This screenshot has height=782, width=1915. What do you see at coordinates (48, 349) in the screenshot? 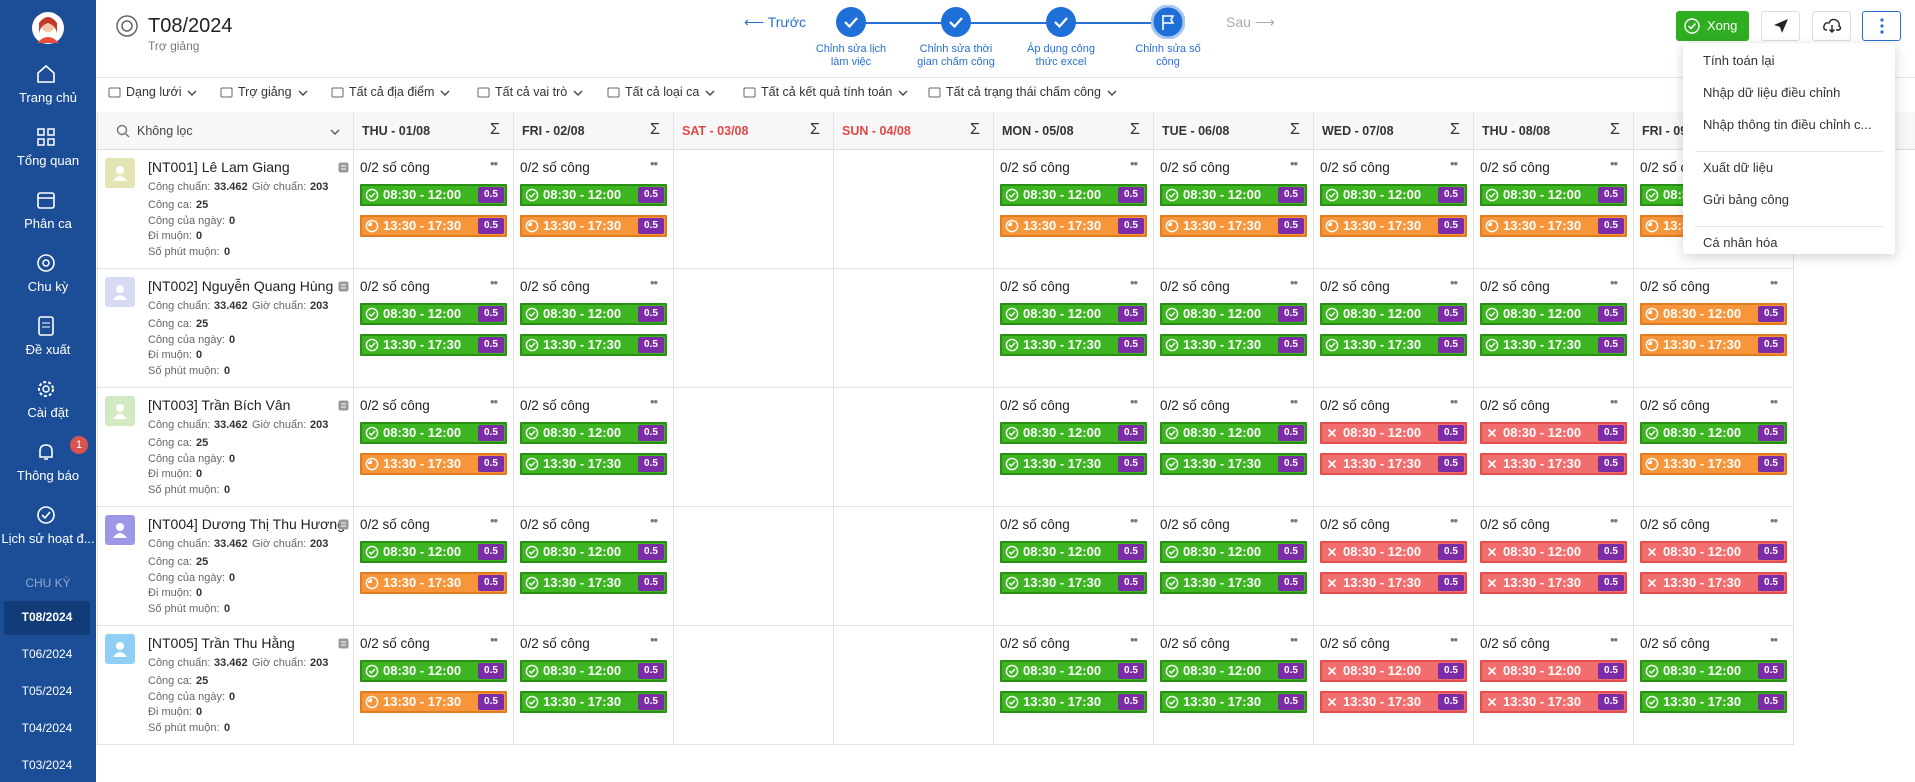
I see `nav-label: Đề xuất` at bounding box center [48, 349].